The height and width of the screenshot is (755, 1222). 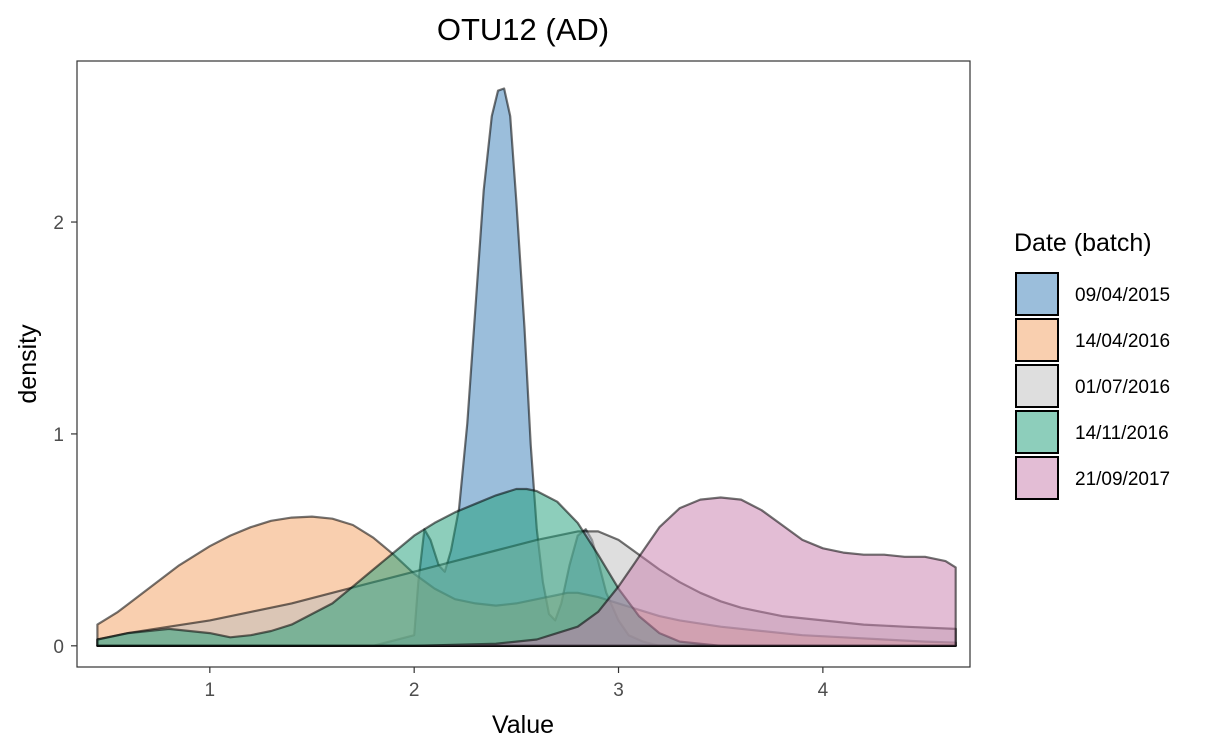 I want to click on x-tick-label: 4, so click(x=823, y=690).